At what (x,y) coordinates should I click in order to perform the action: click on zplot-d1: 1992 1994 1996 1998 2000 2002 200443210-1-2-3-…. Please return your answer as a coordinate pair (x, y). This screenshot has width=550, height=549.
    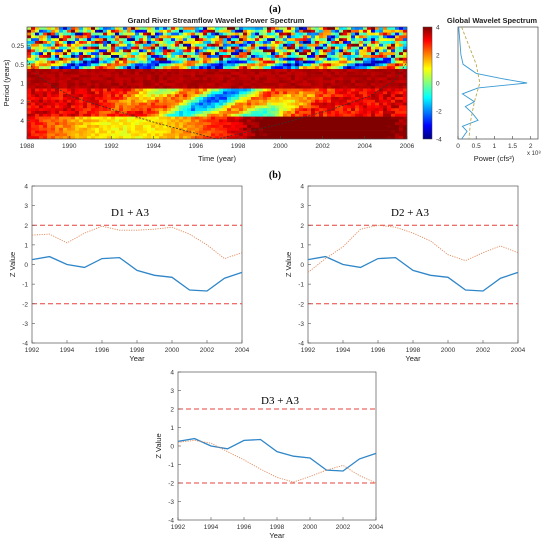
    Looking at the image, I should click on (129, 274).